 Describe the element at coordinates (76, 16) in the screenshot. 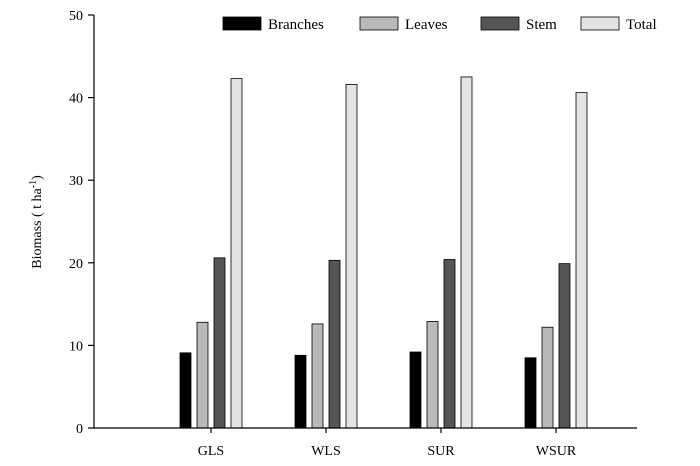

I see `y-tick-label: 50` at that location.